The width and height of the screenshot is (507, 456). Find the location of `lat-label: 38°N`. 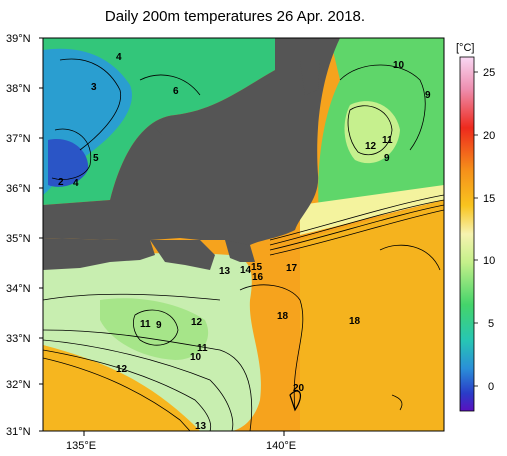

lat-label: 38°N is located at coordinates (18, 89).